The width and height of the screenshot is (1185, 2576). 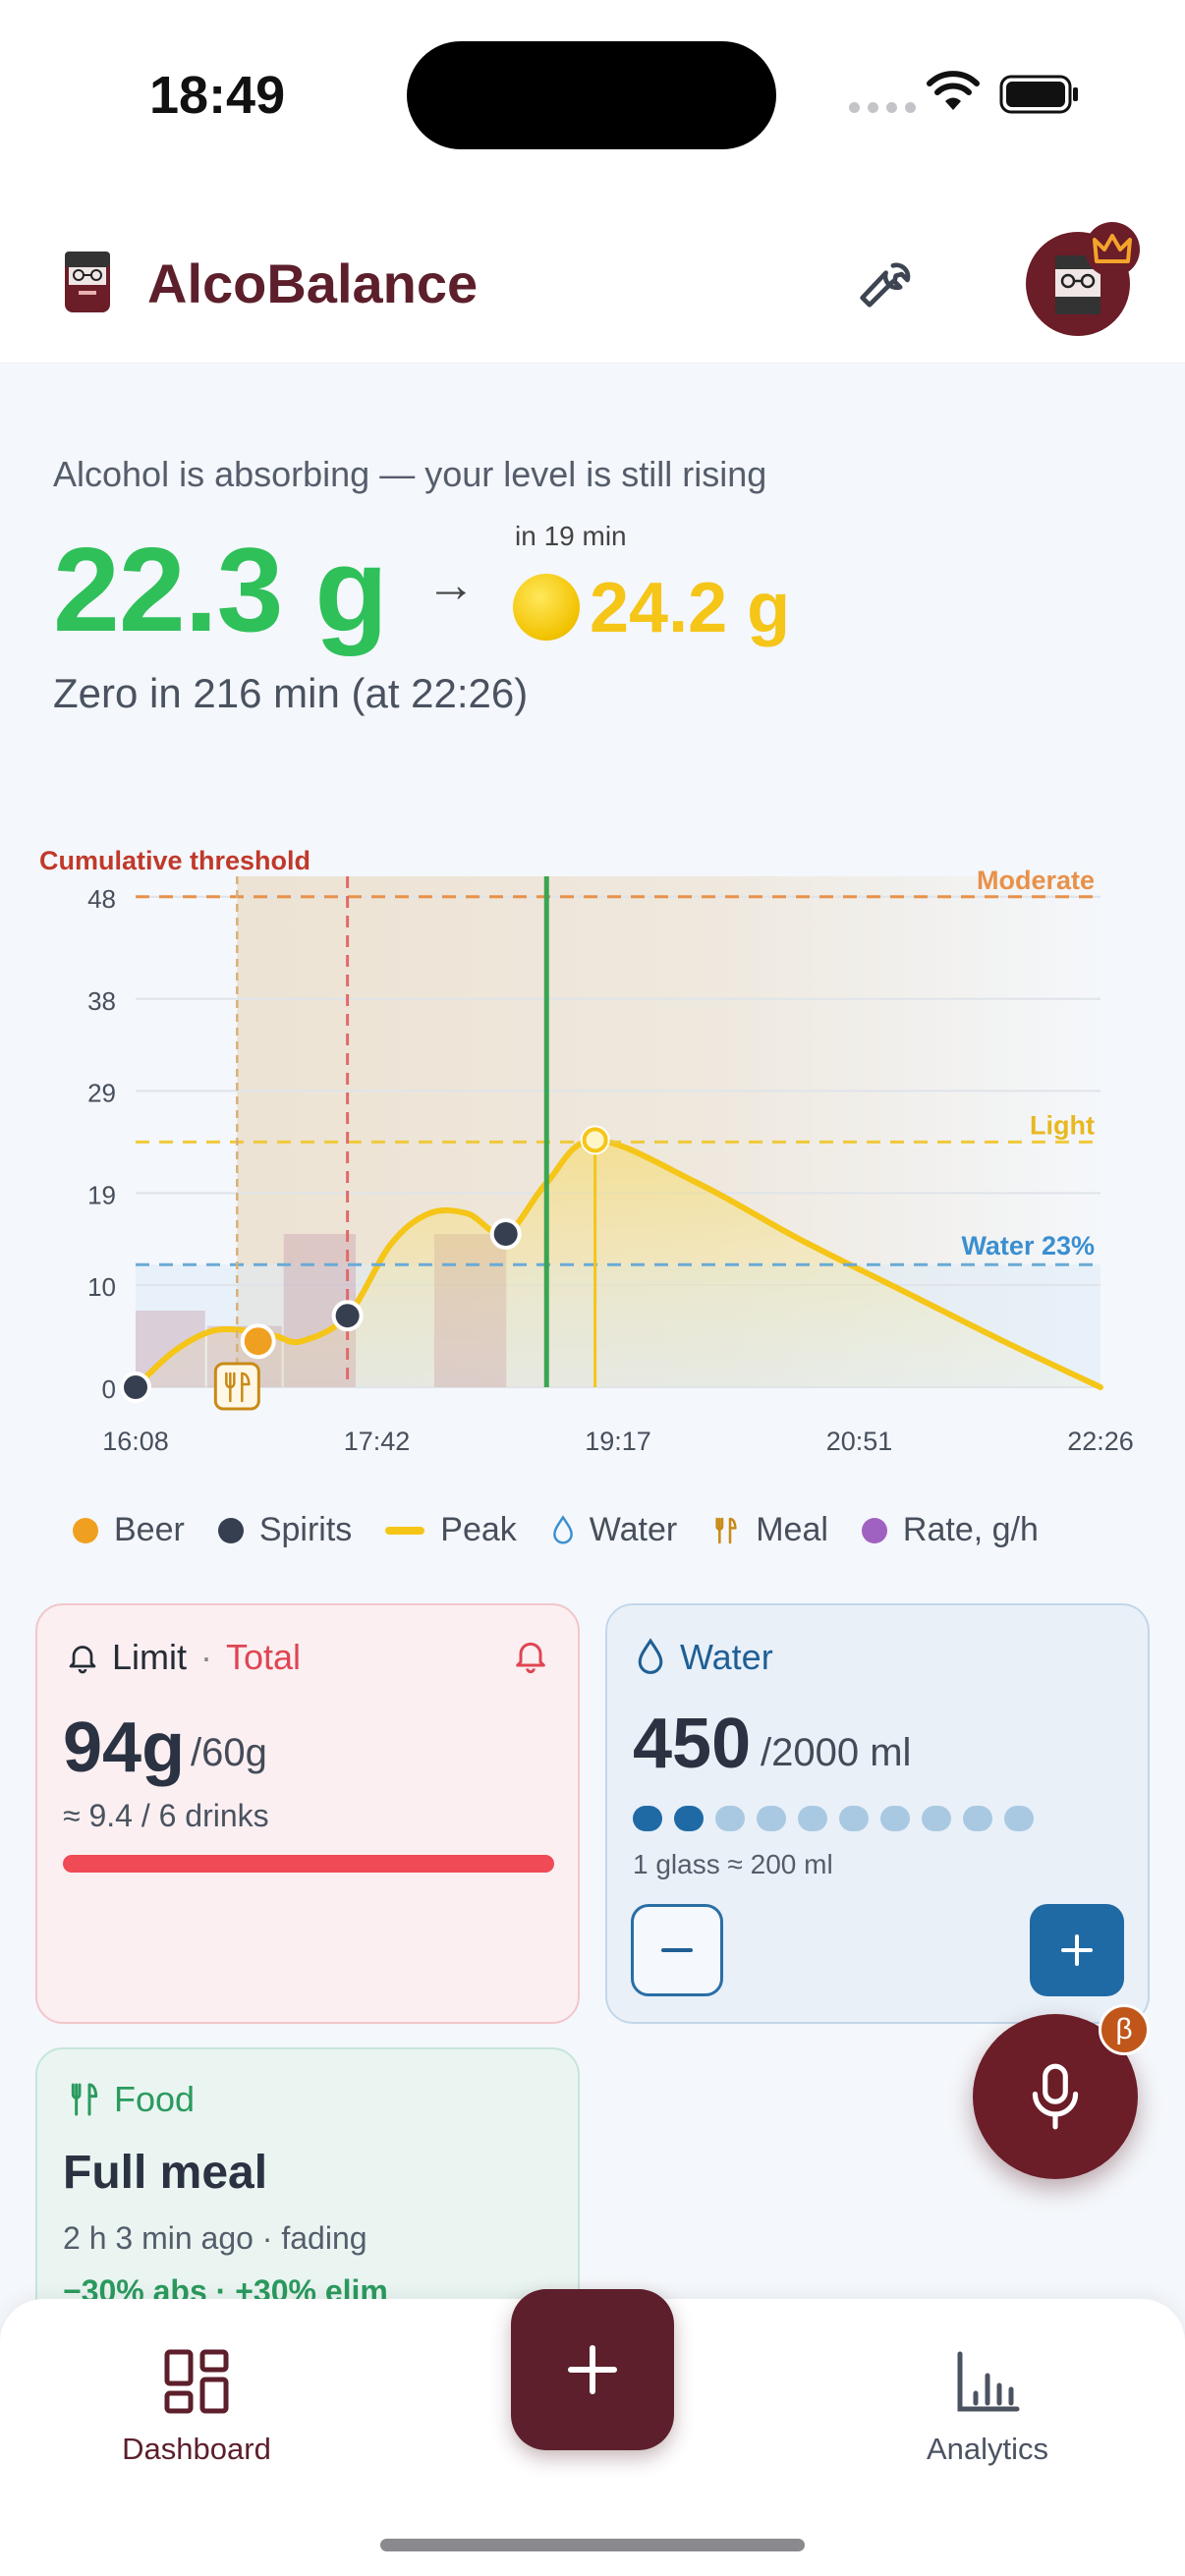 What do you see at coordinates (88, 282) in the screenshot?
I see `app-logo-icon` at bounding box center [88, 282].